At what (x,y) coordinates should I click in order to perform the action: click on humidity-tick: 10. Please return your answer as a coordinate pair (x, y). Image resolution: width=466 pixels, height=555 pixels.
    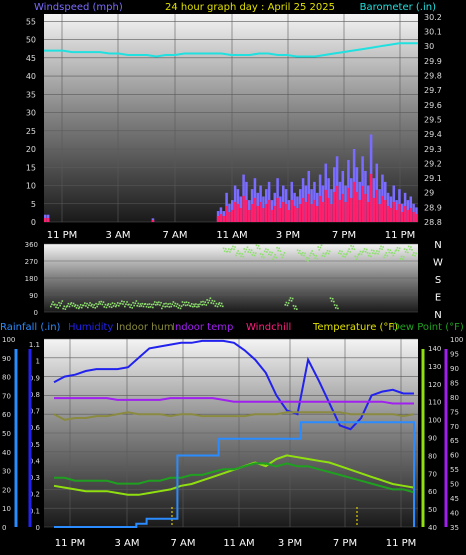
    Looking at the image, I should click on (6, 509).